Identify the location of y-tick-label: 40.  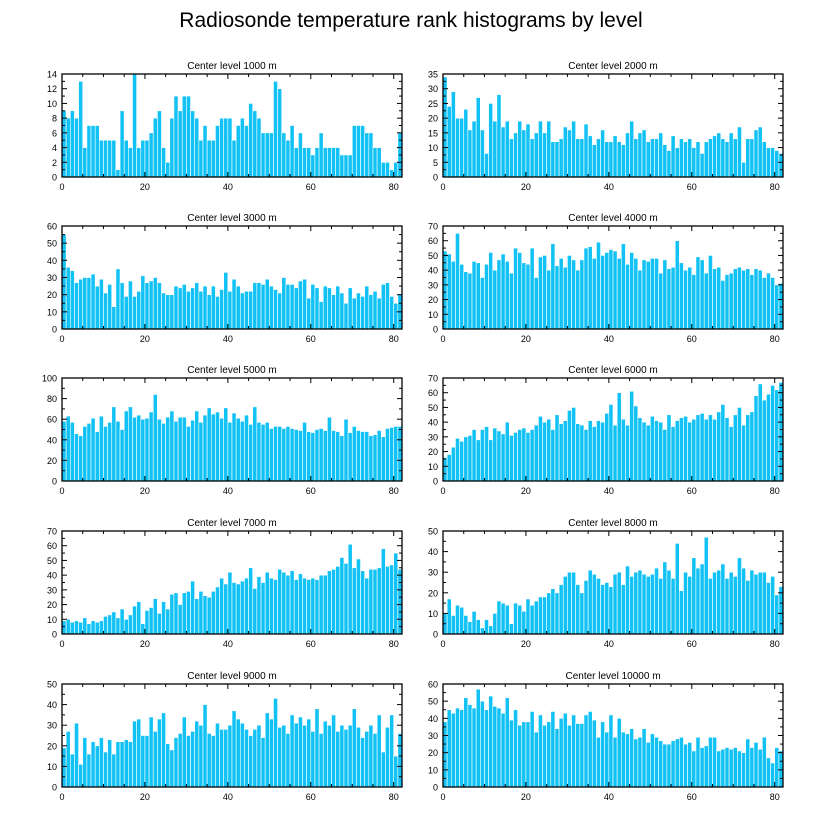
(52, 261).